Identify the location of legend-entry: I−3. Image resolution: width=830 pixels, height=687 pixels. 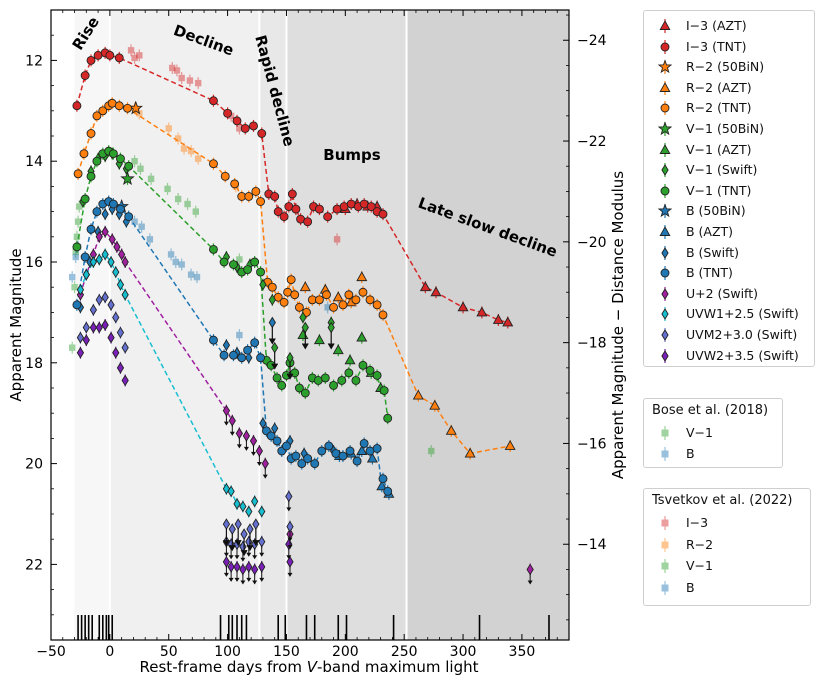
(727, 523).